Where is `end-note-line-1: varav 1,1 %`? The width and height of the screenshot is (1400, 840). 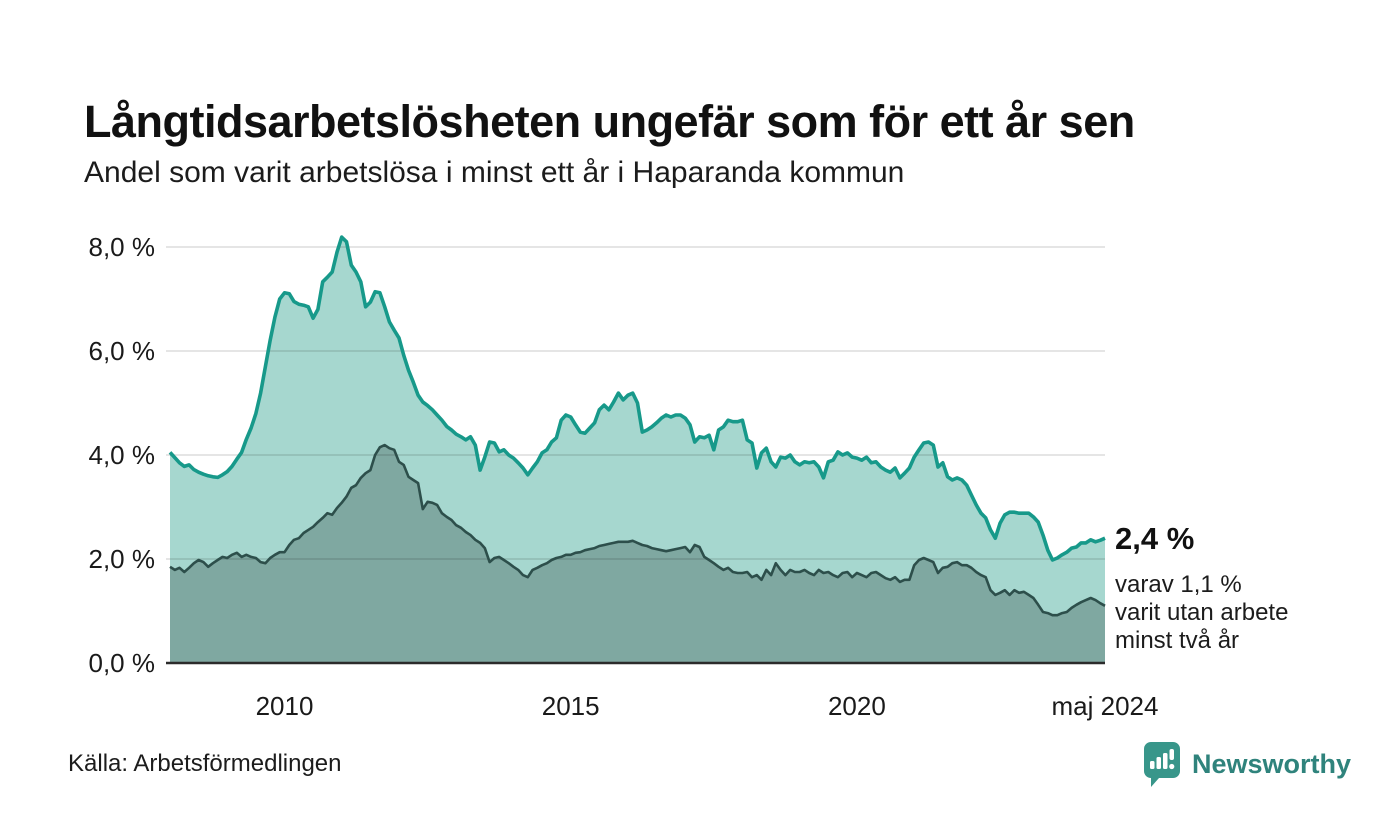
end-note-line-1: varav 1,1 % is located at coordinates (1178, 584).